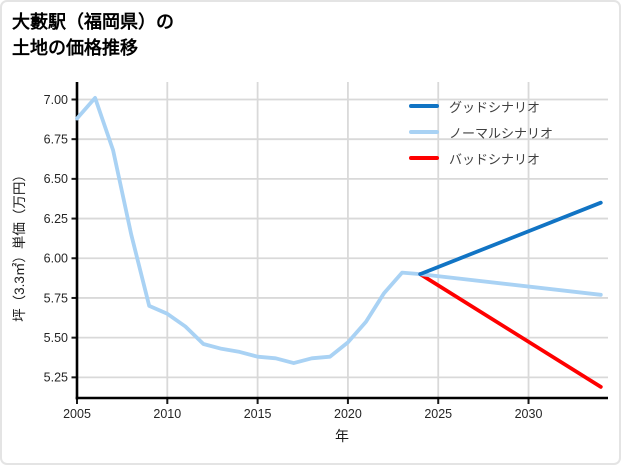 The image size is (621, 465). Describe the element at coordinates (424, 132) in the screenshot. I see `legend-line-normal-icon` at that location.